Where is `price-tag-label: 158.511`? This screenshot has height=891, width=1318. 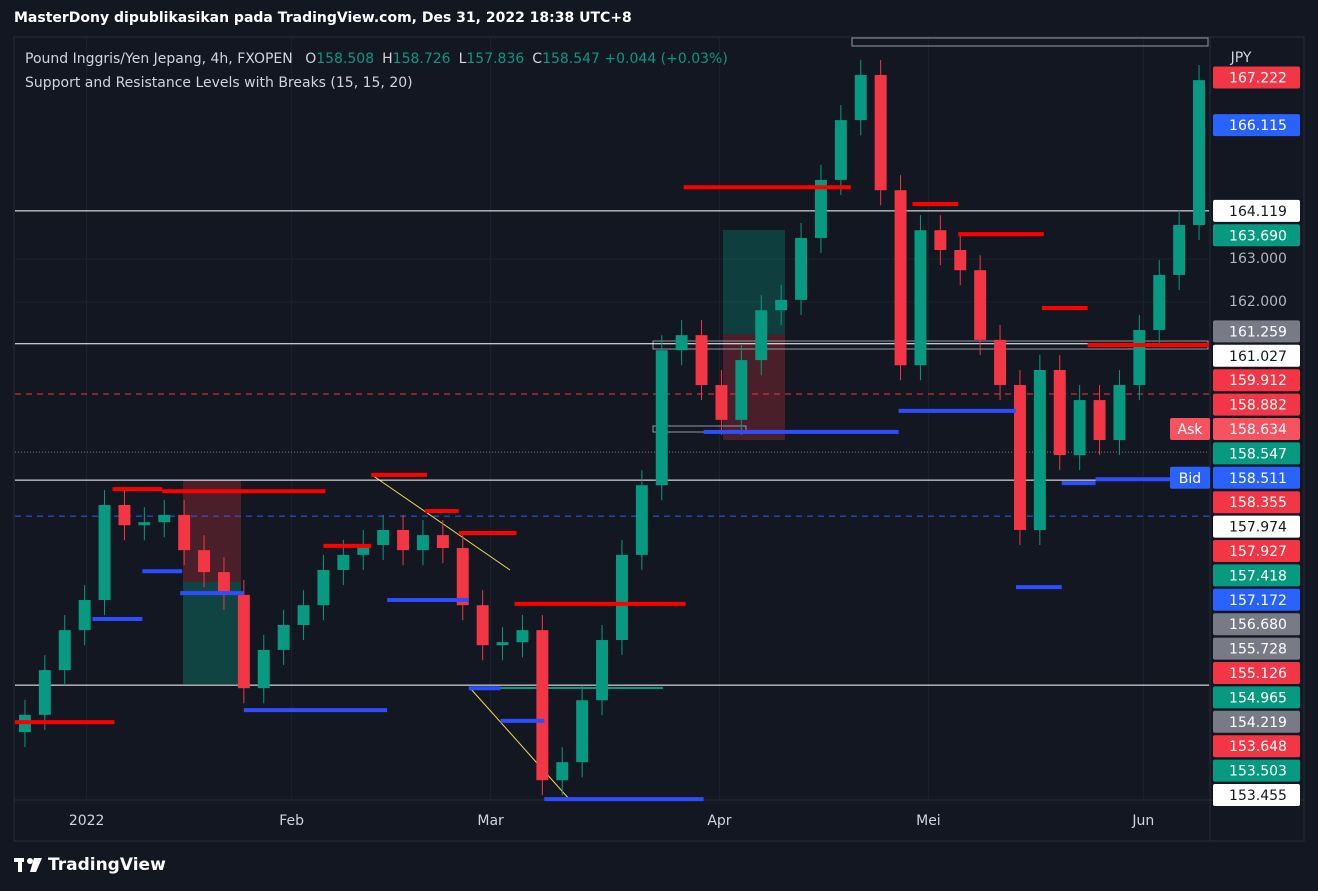
price-tag-label: 158.511 is located at coordinates (1258, 479).